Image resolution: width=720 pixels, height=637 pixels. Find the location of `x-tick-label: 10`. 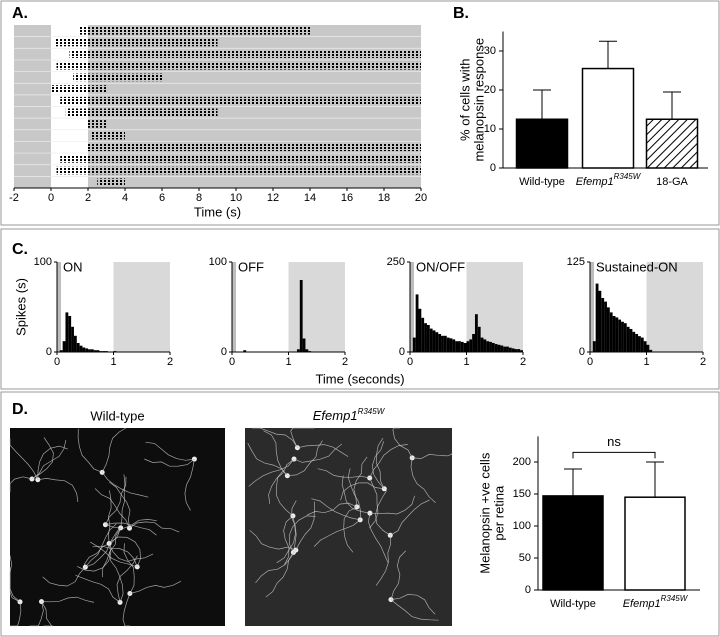

x-tick-label: 10 is located at coordinates (236, 198).